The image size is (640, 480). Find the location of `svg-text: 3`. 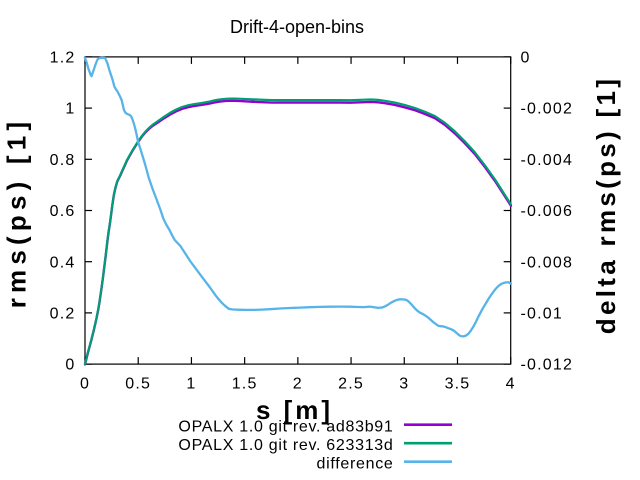

svg-text: 3 is located at coordinates (404, 384).